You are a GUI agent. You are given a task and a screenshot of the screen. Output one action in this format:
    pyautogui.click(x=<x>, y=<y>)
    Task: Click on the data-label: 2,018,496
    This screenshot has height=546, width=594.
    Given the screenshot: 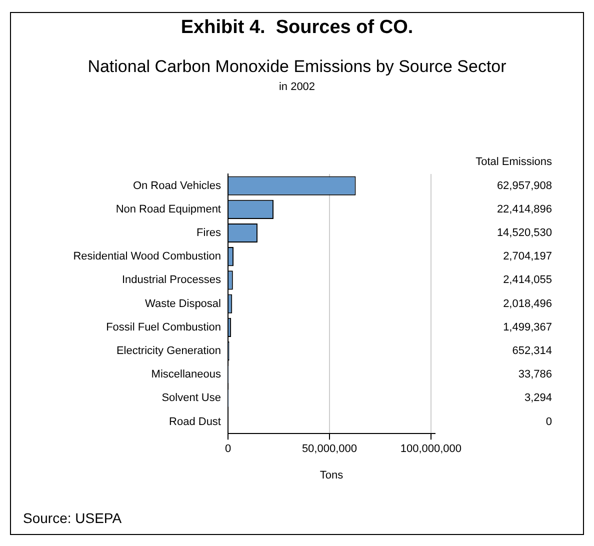 What is the action you would take?
    pyautogui.click(x=527, y=304)
    